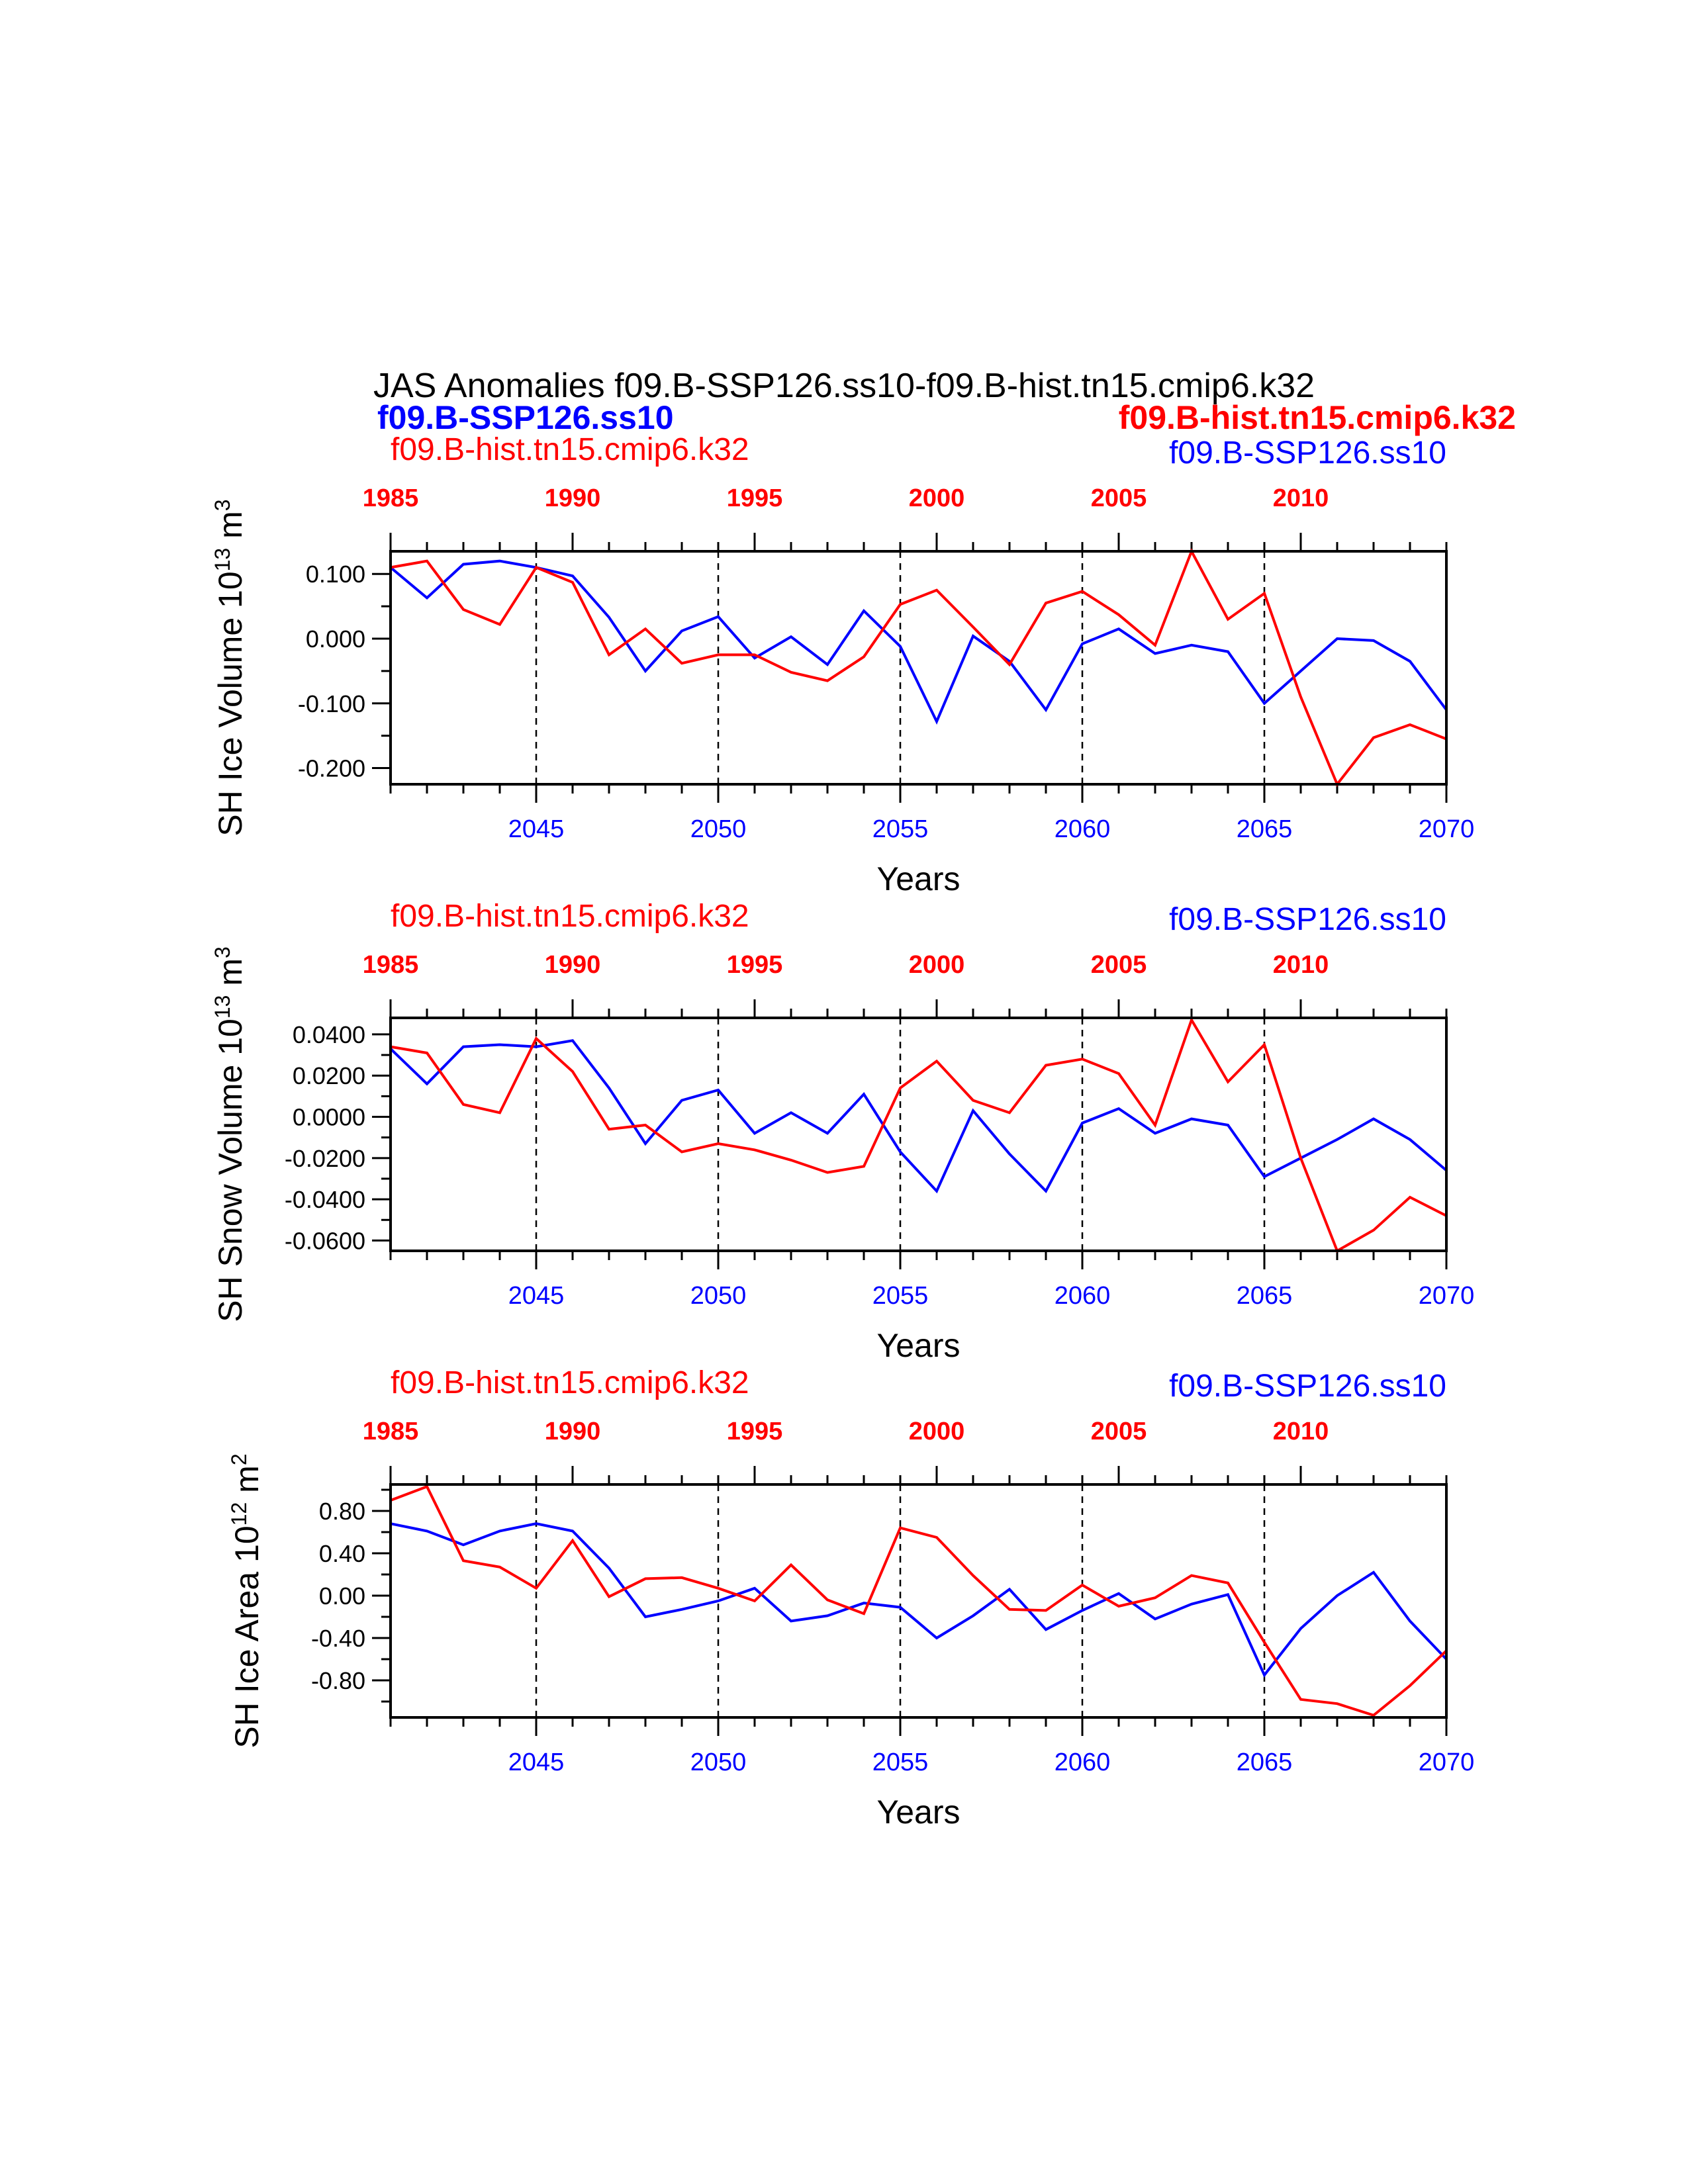 The width and height of the screenshot is (1688, 2184). Describe the element at coordinates (329, 1075) in the screenshot. I see `y-tick-label: 0.0200` at that location.